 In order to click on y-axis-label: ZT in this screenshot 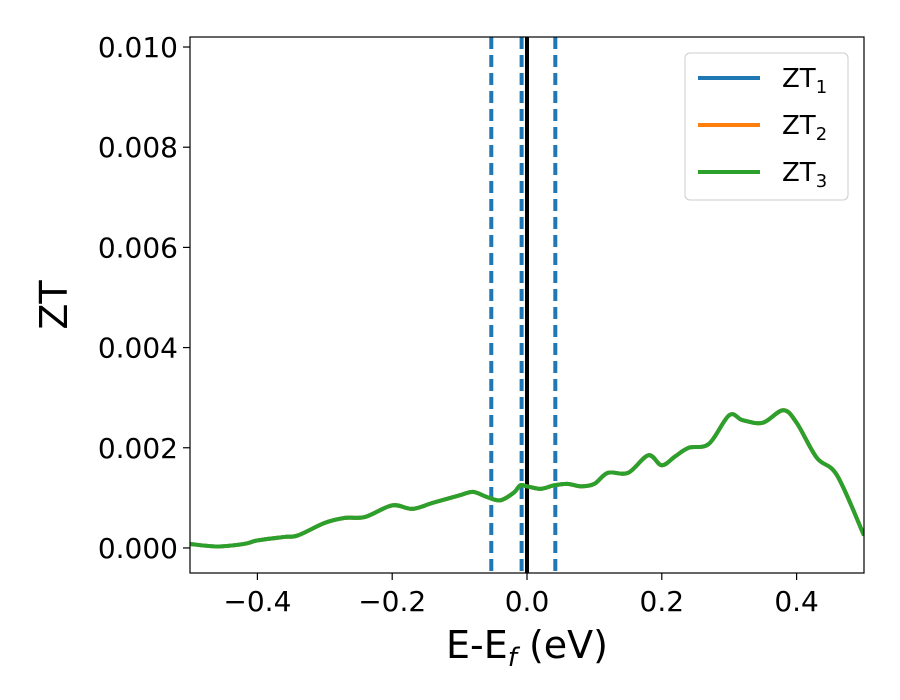, I will do `click(54, 305)`.